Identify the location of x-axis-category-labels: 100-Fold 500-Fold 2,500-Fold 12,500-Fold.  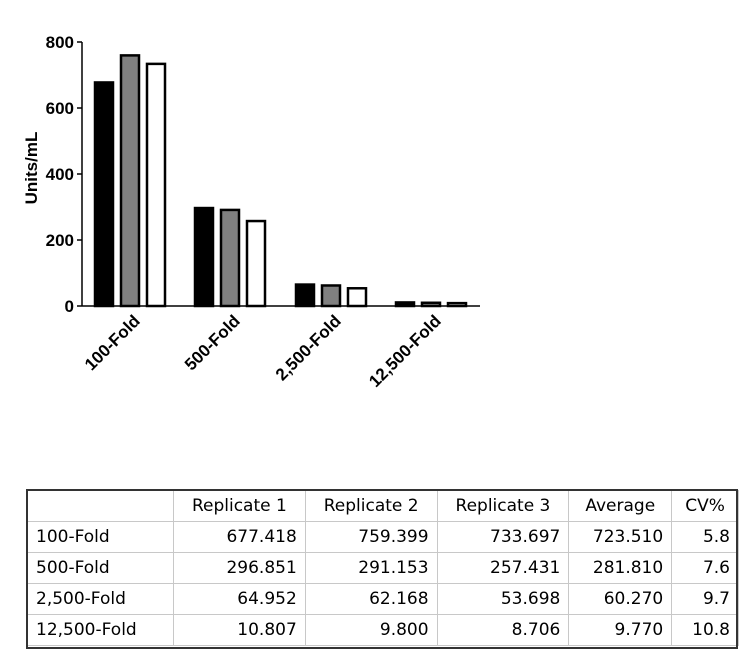
(263, 351).